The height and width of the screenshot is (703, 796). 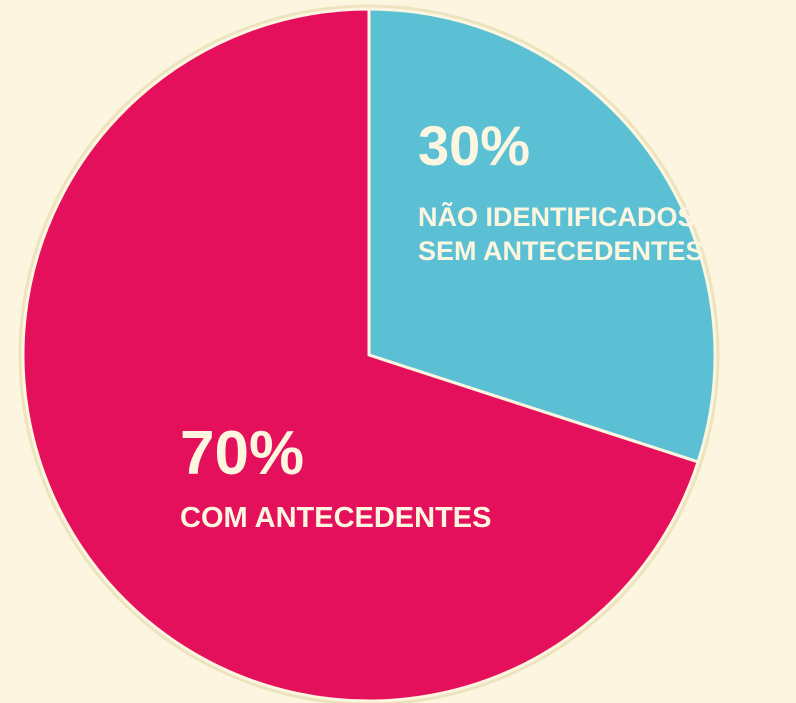 I want to click on category-label-line: COM ANTECEDENTES, so click(x=336, y=518).